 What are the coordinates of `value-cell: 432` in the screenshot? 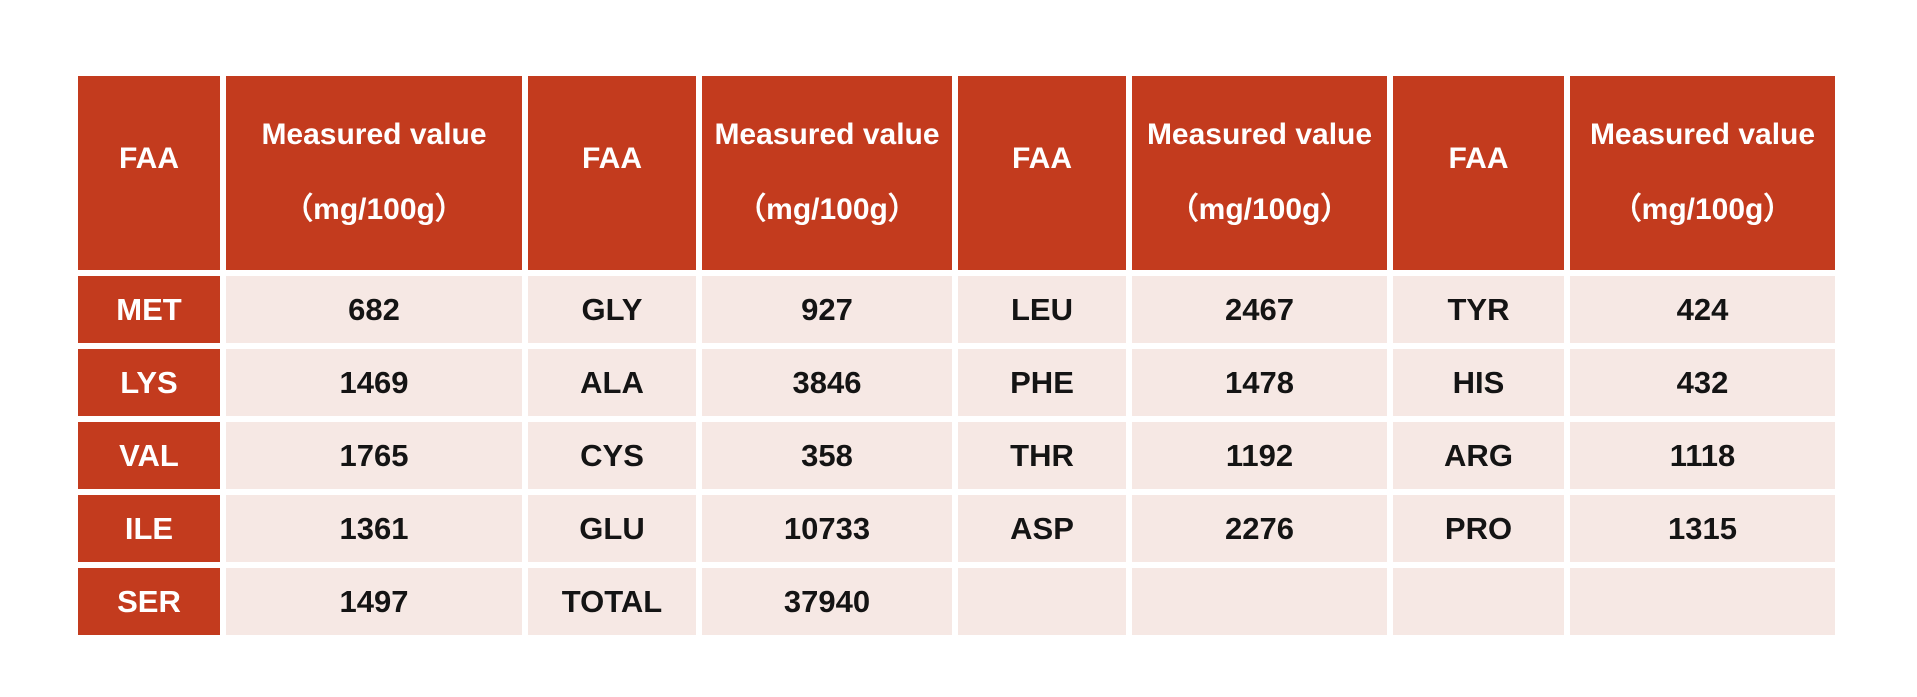 It's located at (1702, 382).